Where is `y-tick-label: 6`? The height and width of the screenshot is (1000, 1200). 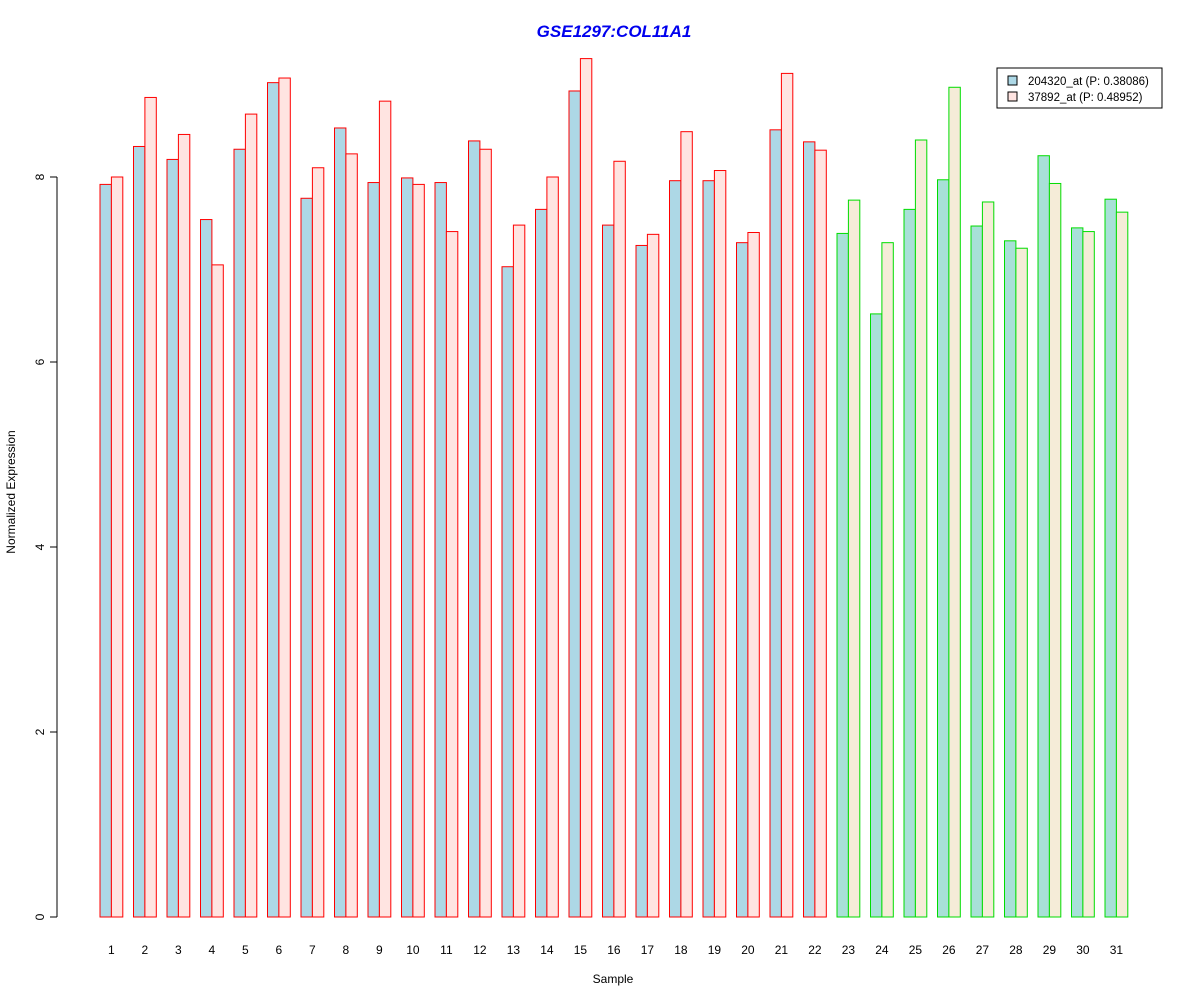 y-tick-label: 6 is located at coordinates (40, 361).